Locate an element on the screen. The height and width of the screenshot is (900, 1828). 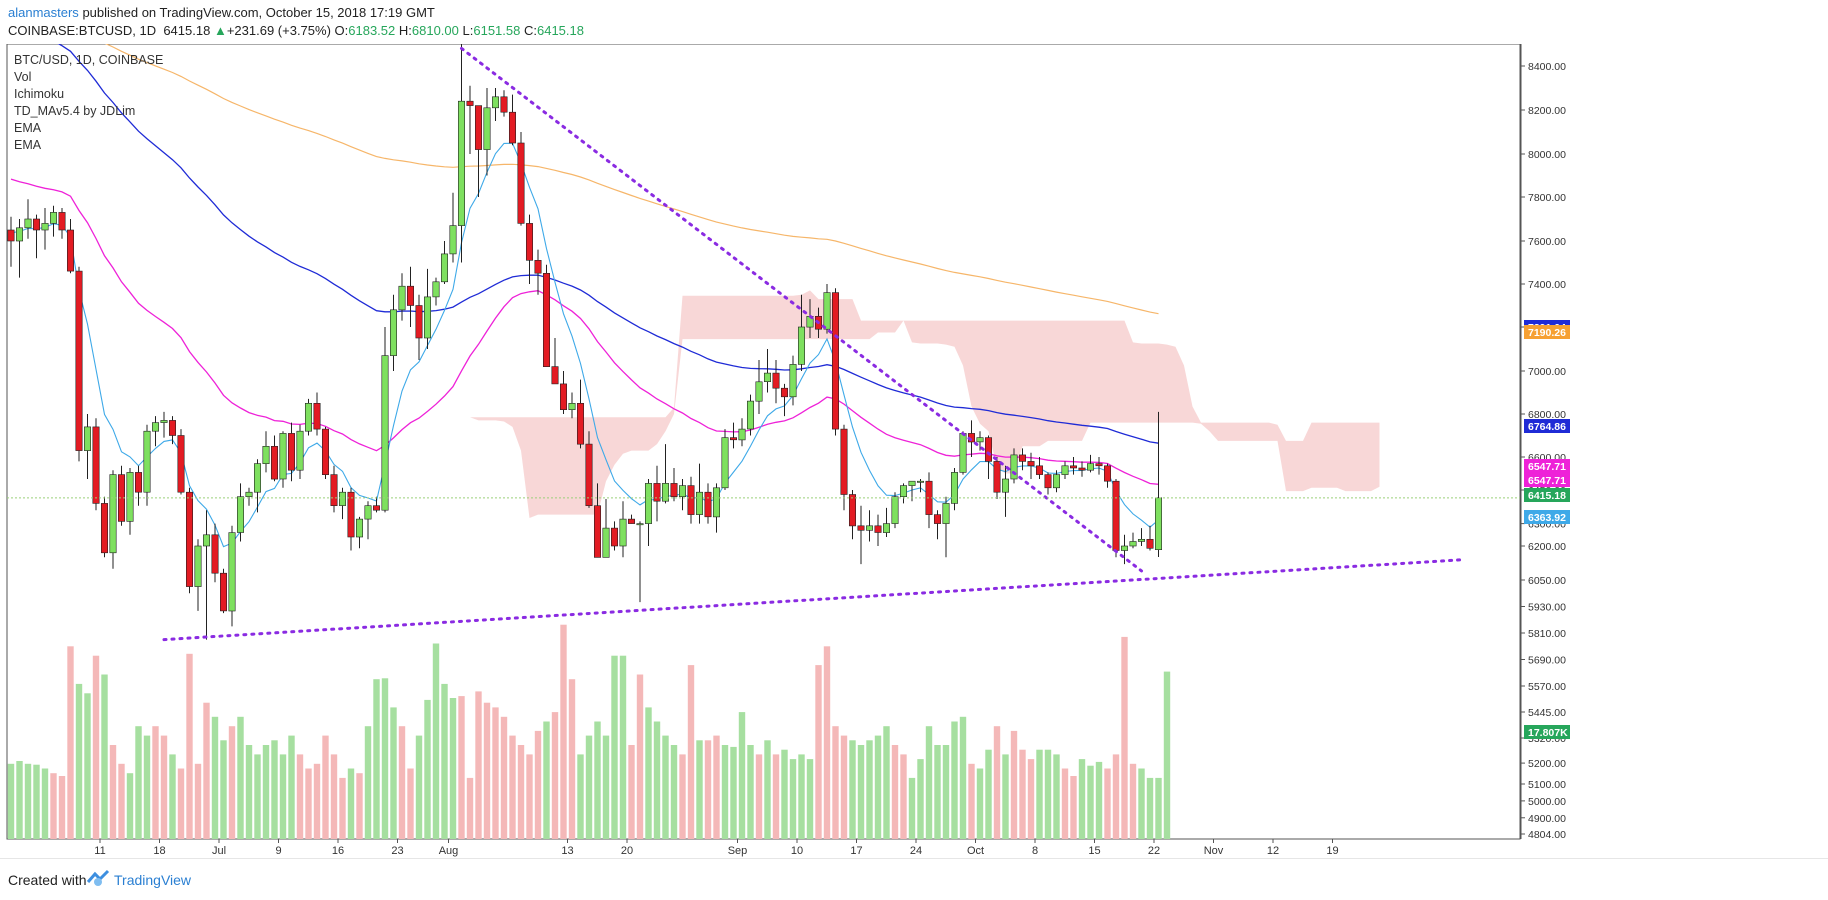
author-link: alanmasters is located at coordinates (43, 12).